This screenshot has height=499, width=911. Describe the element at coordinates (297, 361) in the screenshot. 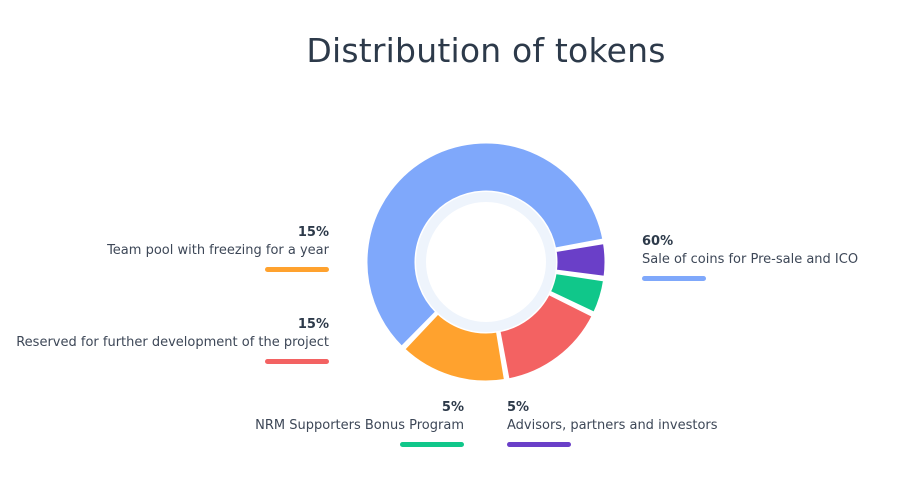

I see `legend-swatch-reserved` at that location.